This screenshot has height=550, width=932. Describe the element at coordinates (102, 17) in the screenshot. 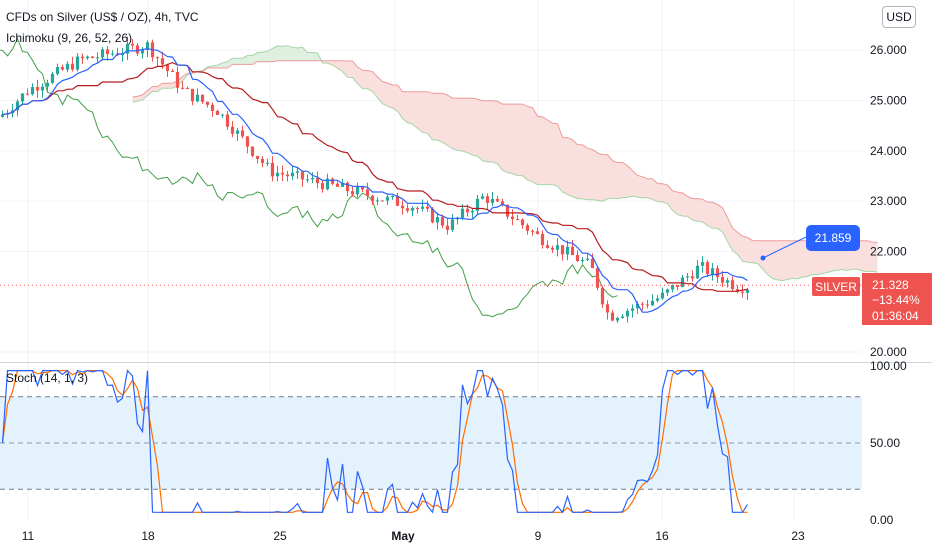

I see `chart-title: CFDs on Silver (US$ / OZ), 4h, TVC` at that location.